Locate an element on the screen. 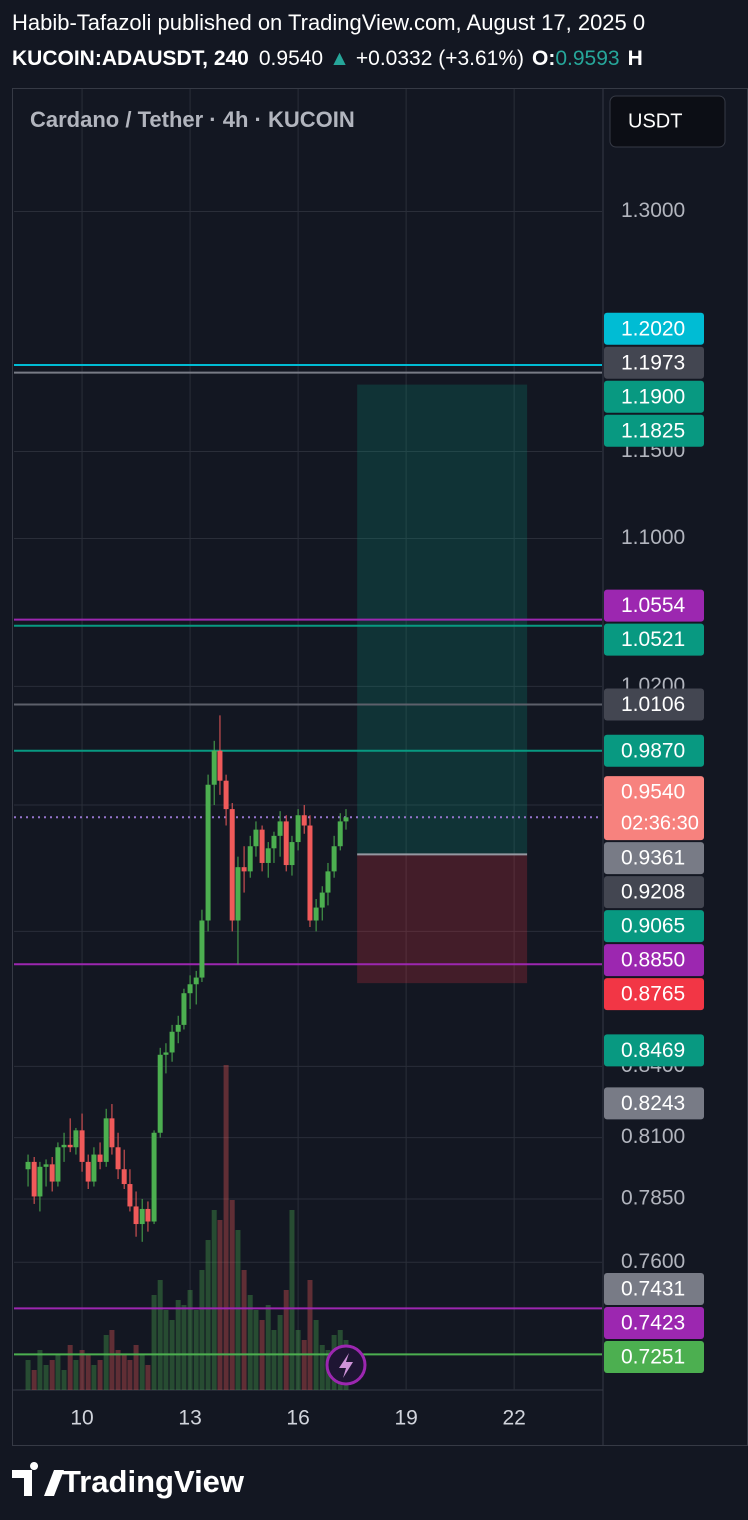 The height and width of the screenshot is (1520, 748). logo: TradingView is located at coordinates (128, 1480).